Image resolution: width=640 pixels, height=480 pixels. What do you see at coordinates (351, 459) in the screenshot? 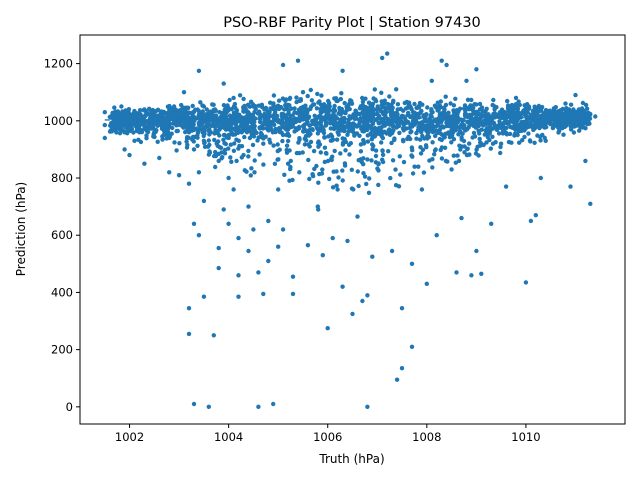
I see `x-axis-label: Truth (hPa)` at bounding box center [351, 459].